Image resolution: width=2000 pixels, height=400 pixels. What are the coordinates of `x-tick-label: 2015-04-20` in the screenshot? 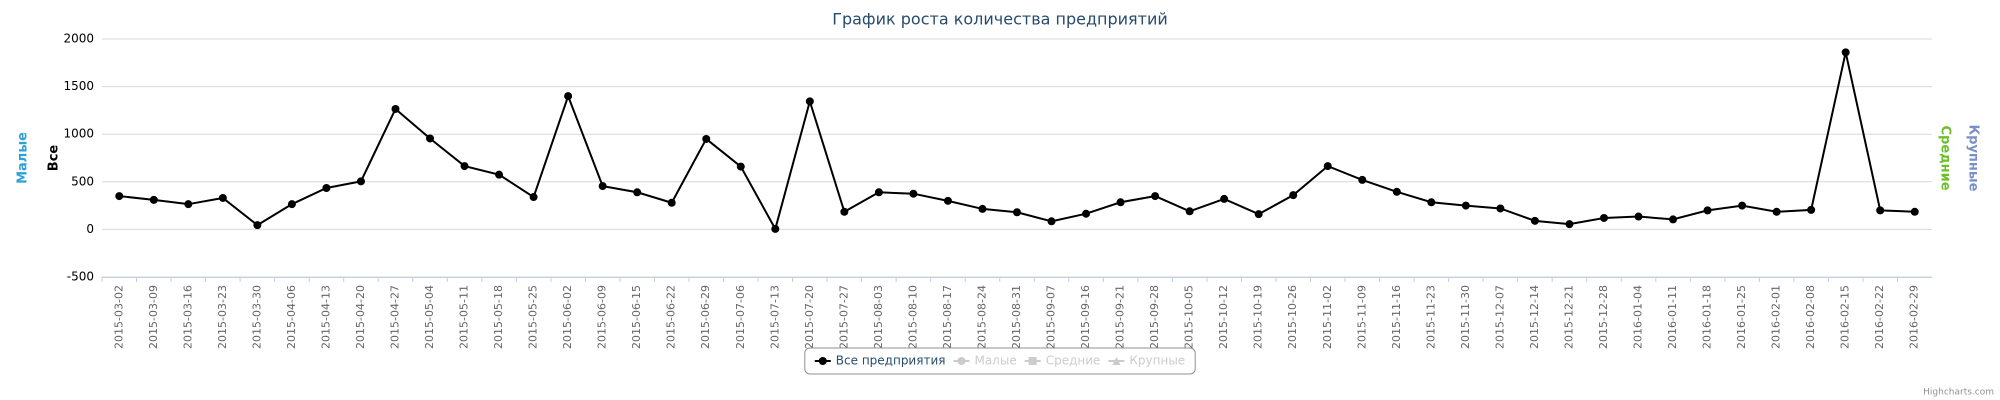 It's located at (360, 317).